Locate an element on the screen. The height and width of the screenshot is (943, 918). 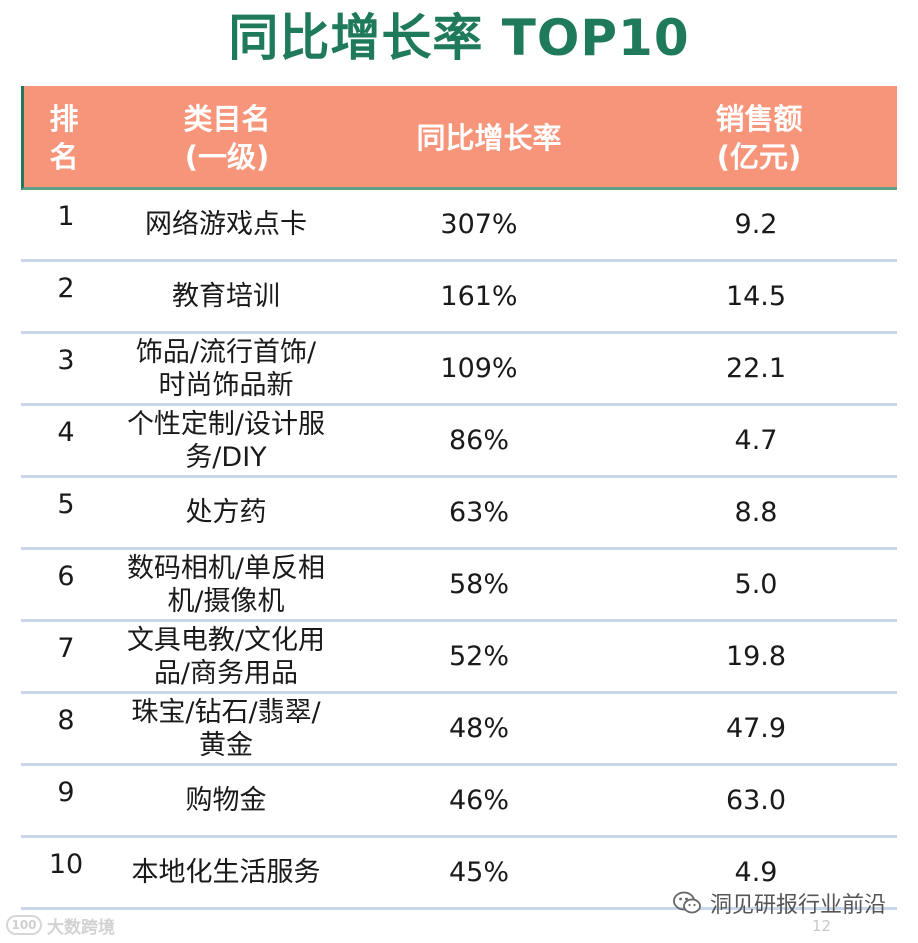
sales-cell: 63.0 is located at coordinates (756, 800).